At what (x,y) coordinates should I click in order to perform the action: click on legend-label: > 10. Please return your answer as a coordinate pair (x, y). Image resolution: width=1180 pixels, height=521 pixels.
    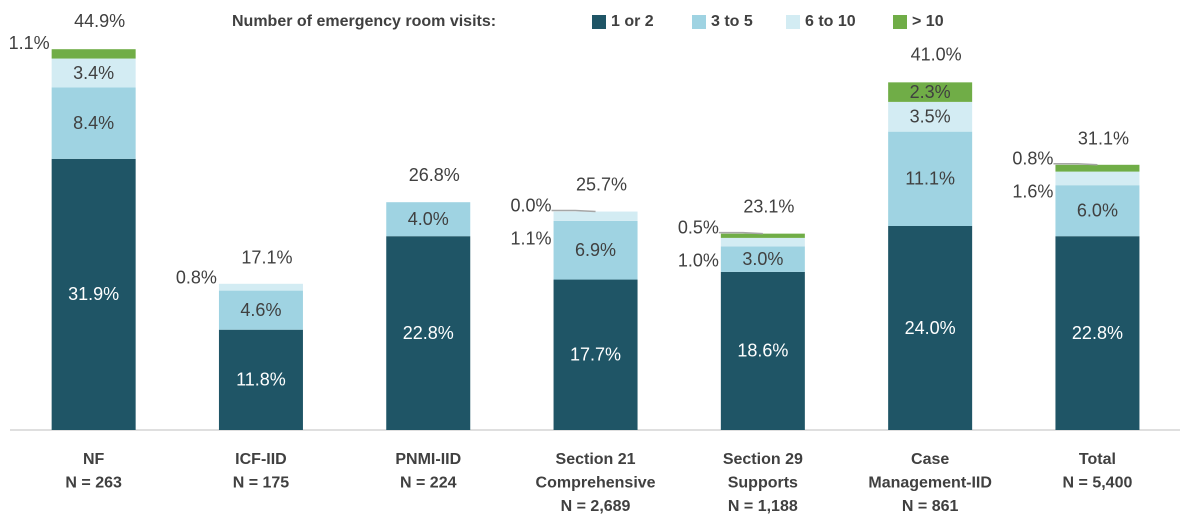
    Looking at the image, I should click on (928, 21).